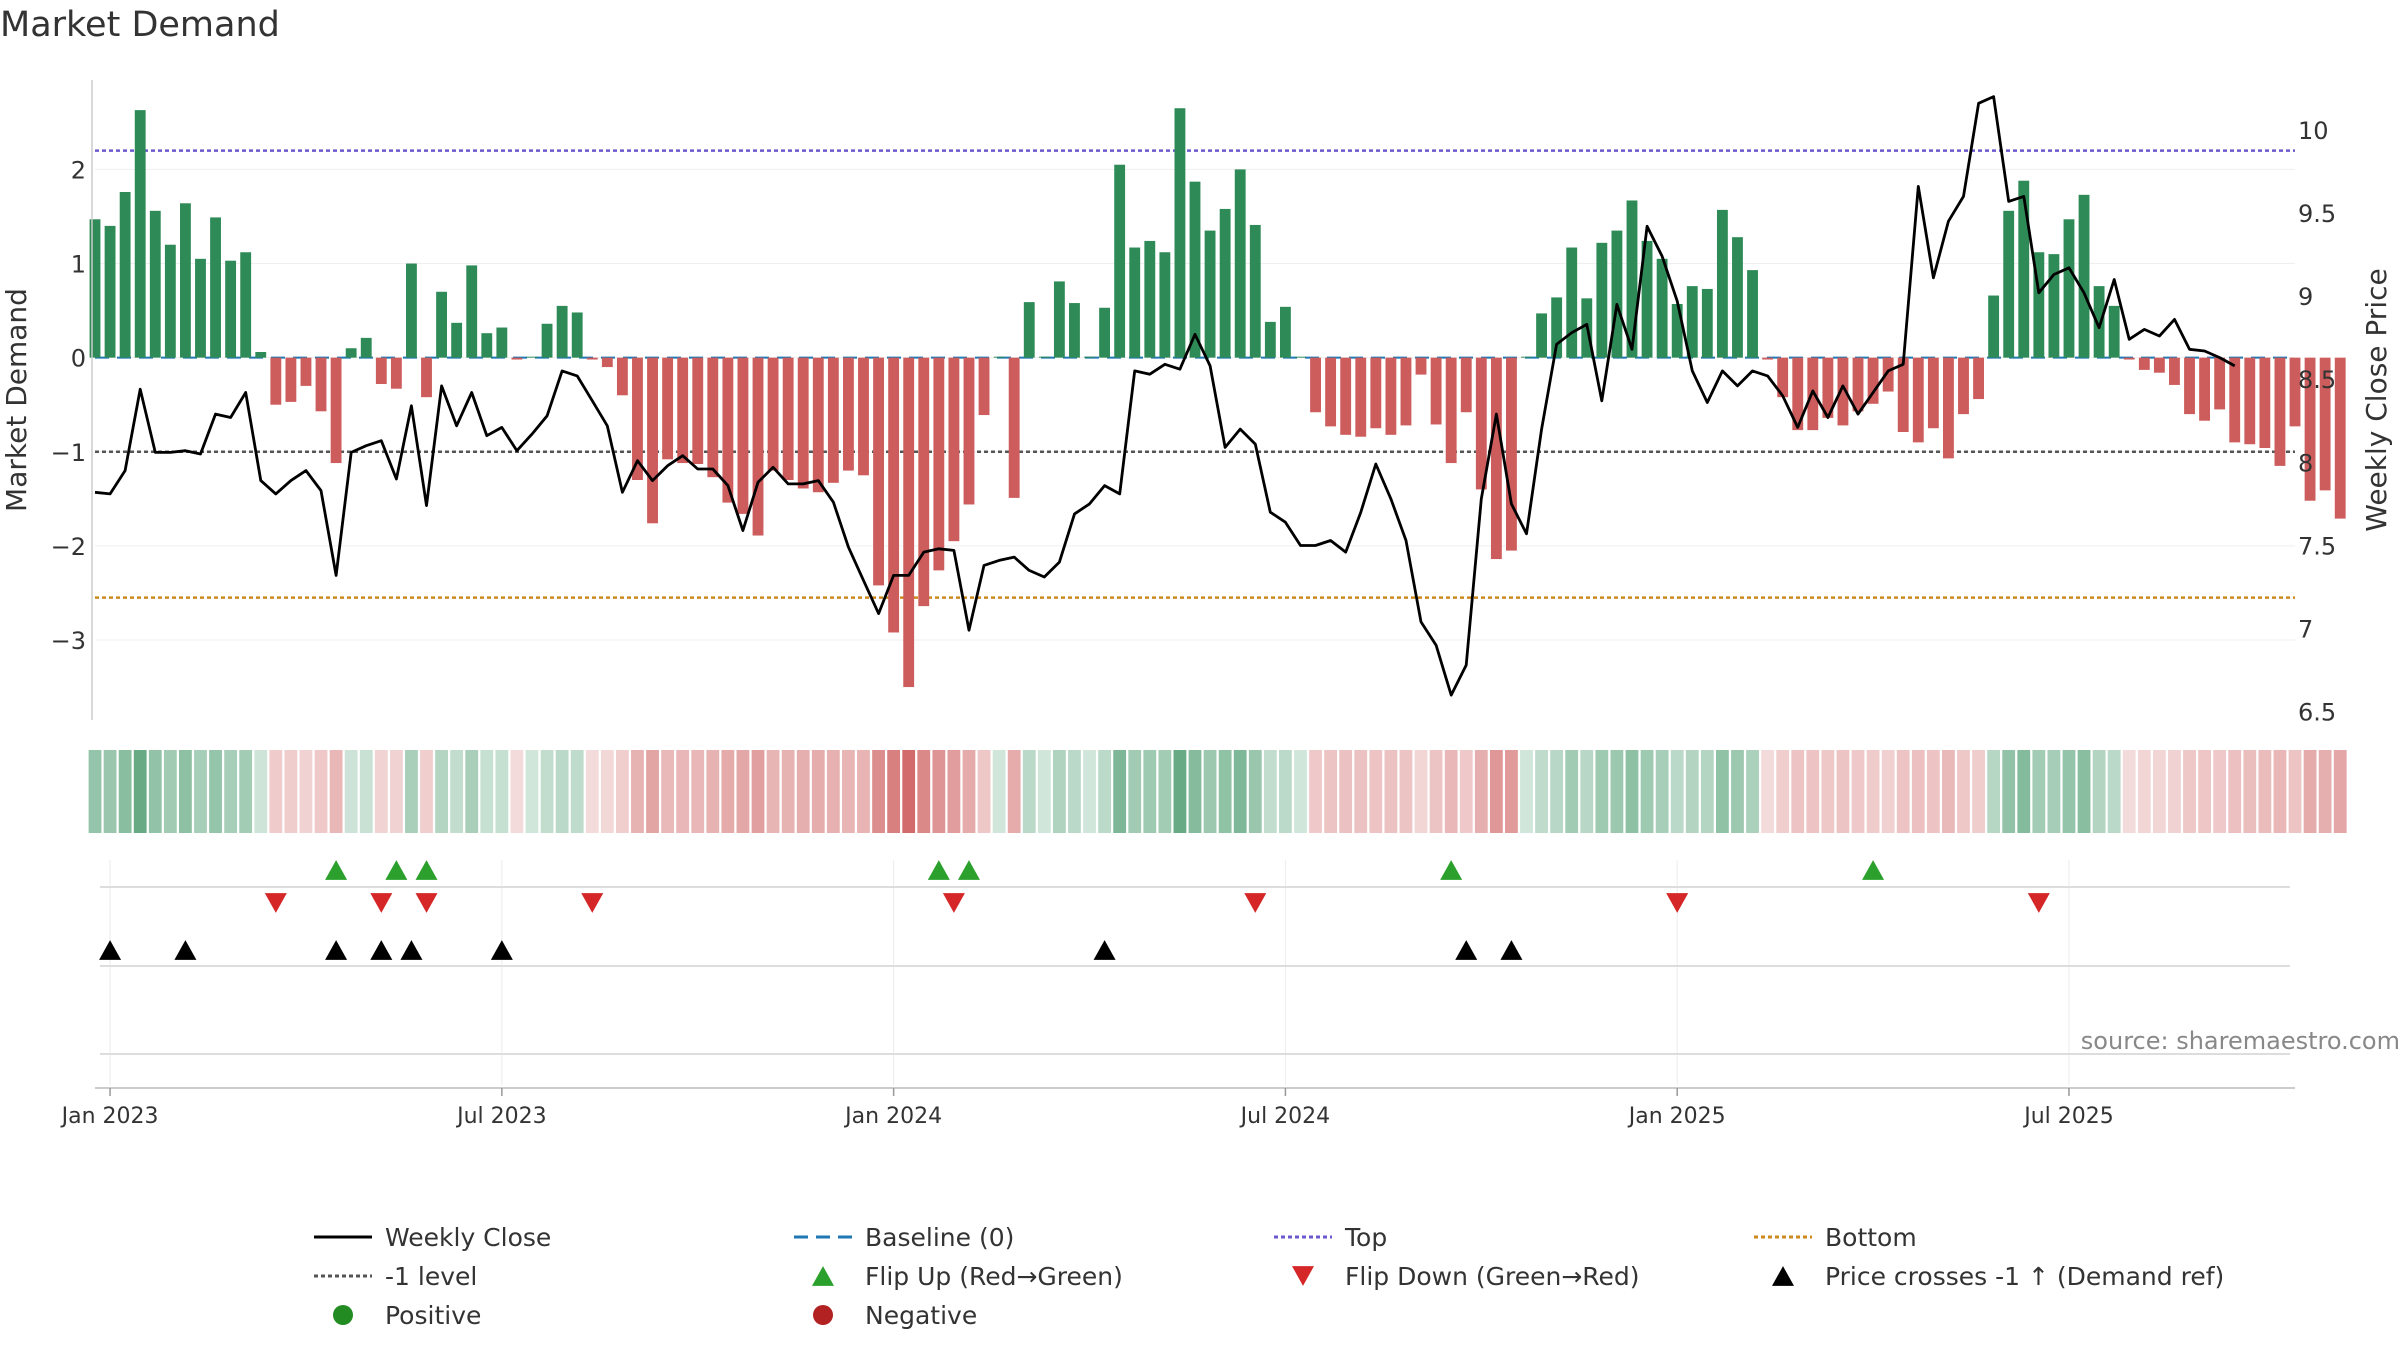 This screenshot has width=2400, height=1350. What do you see at coordinates (68, 453) in the screenshot?
I see `left-tick-label: −1` at bounding box center [68, 453].